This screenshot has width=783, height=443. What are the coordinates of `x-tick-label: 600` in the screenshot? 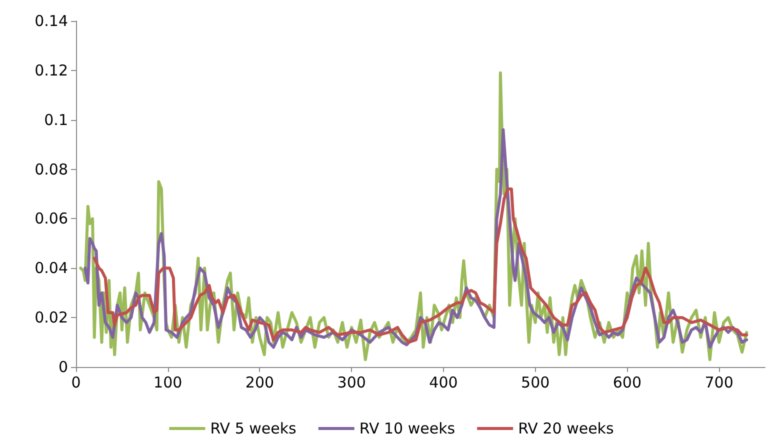 It's located at (627, 383).